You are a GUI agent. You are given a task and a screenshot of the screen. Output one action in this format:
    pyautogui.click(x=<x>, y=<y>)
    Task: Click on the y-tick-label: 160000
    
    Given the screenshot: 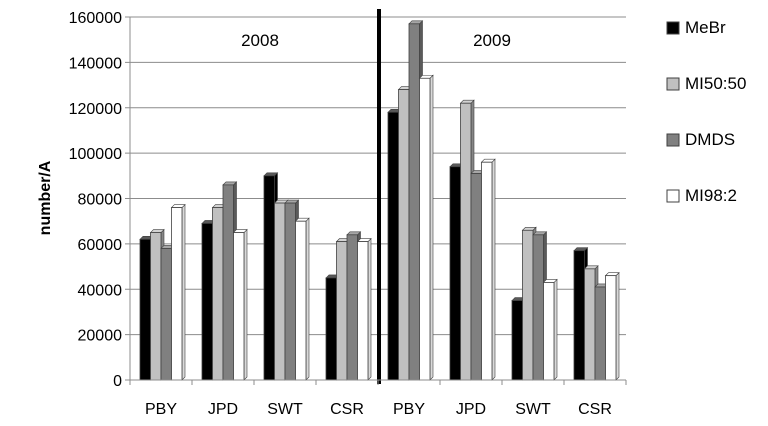 What is the action you would take?
    pyautogui.click(x=95, y=18)
    